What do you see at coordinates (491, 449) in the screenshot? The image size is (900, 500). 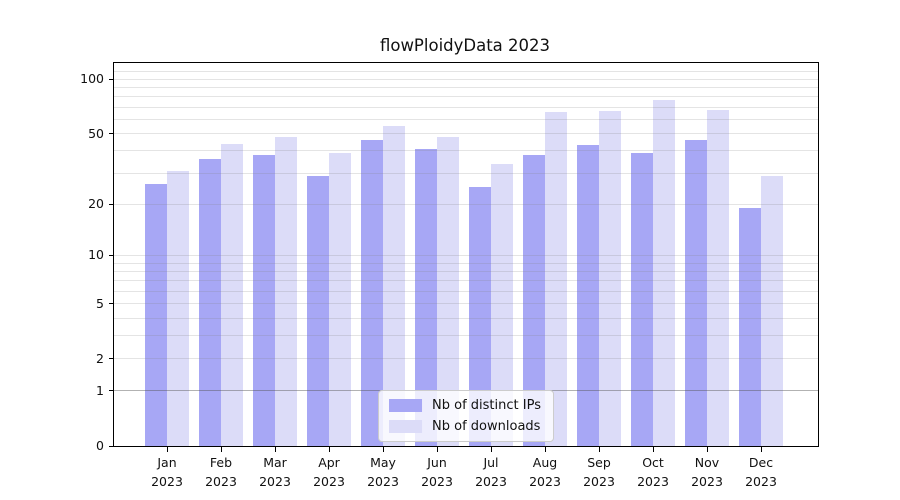 I see `x-tick-mark-jul` at bounding box center [491, 449].